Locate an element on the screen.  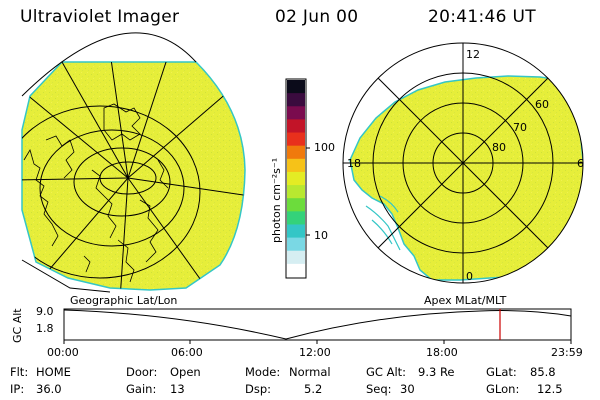
colorbar-unit-label: photon cm⁻²s⁻¹ is located at coordinates (276, 200).